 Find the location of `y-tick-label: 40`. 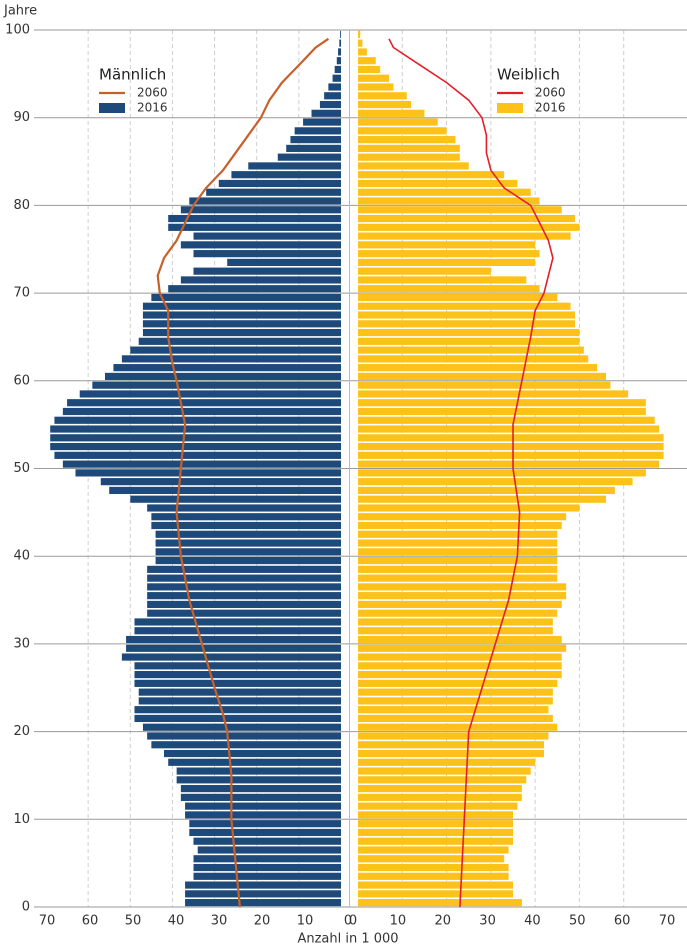

y-tick-label: 40 is located at coordinates (21, 556).